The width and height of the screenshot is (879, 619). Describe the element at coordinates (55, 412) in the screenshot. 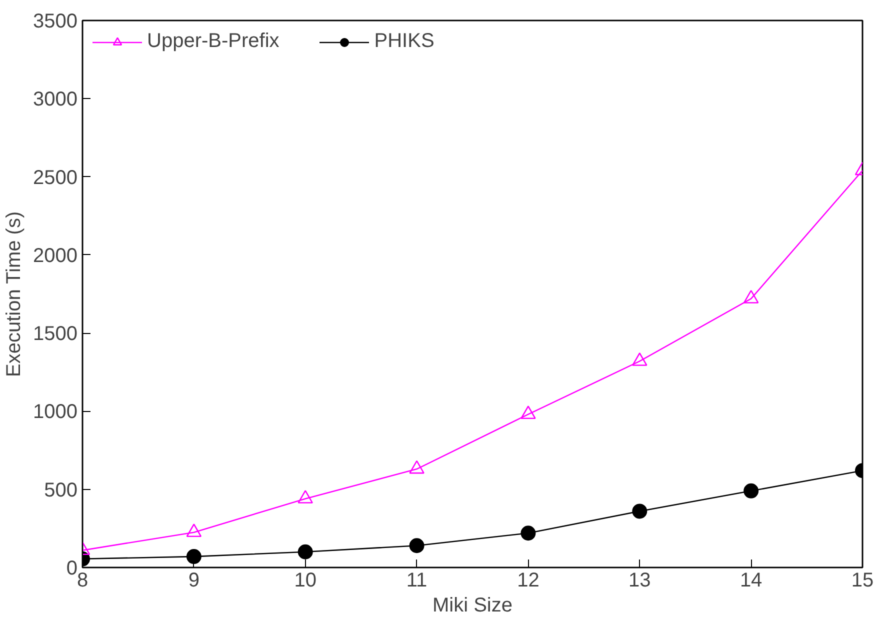

I see `y-tick-label: 1000` at that location.